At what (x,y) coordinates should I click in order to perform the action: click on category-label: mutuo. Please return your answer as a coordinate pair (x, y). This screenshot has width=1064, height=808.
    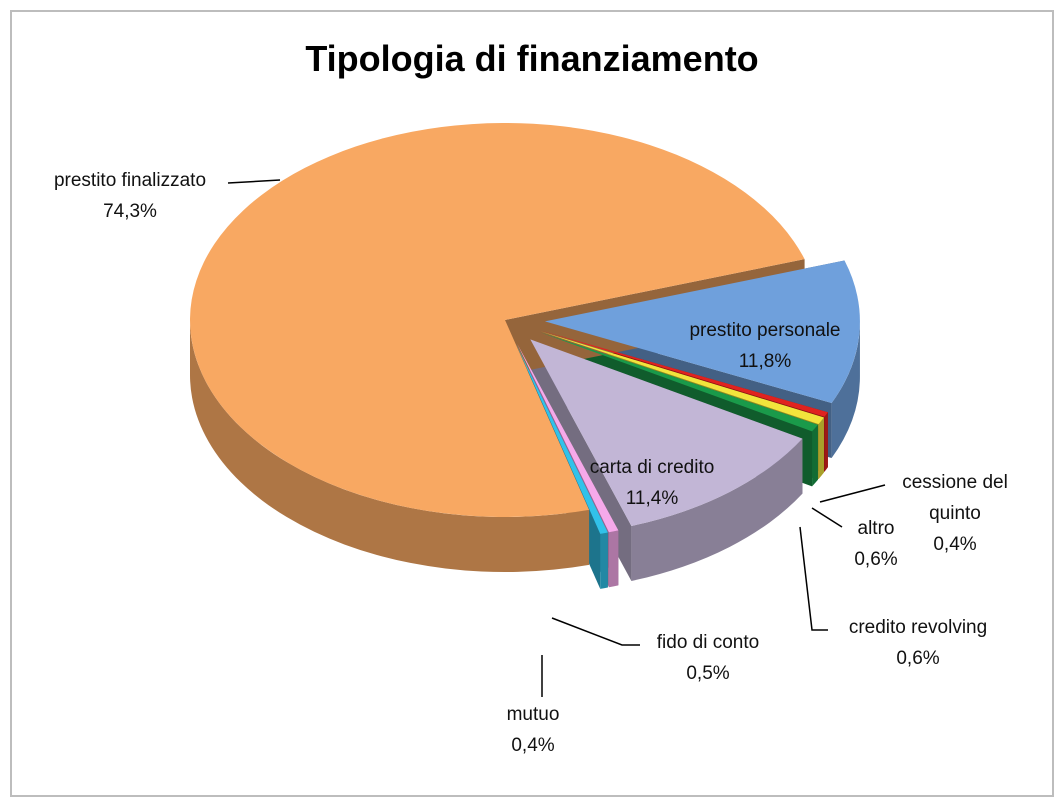
    Looking at the image, I should click on (533, 714).